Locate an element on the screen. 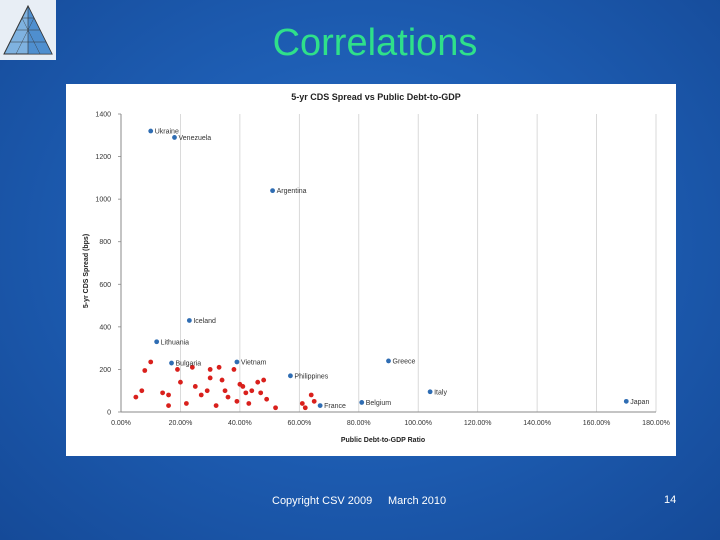 The height and width of the screenshot is (540, 720). data-point-label: Greece is located at coordinates (404, 361).